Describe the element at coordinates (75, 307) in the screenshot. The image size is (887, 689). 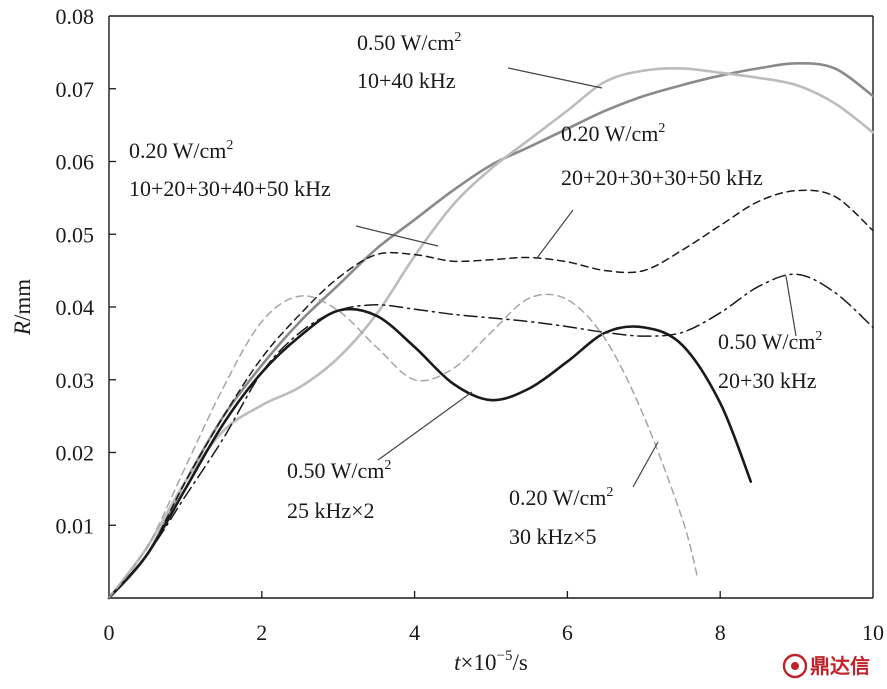
I see `y-tick-label: 0.04` at that location.